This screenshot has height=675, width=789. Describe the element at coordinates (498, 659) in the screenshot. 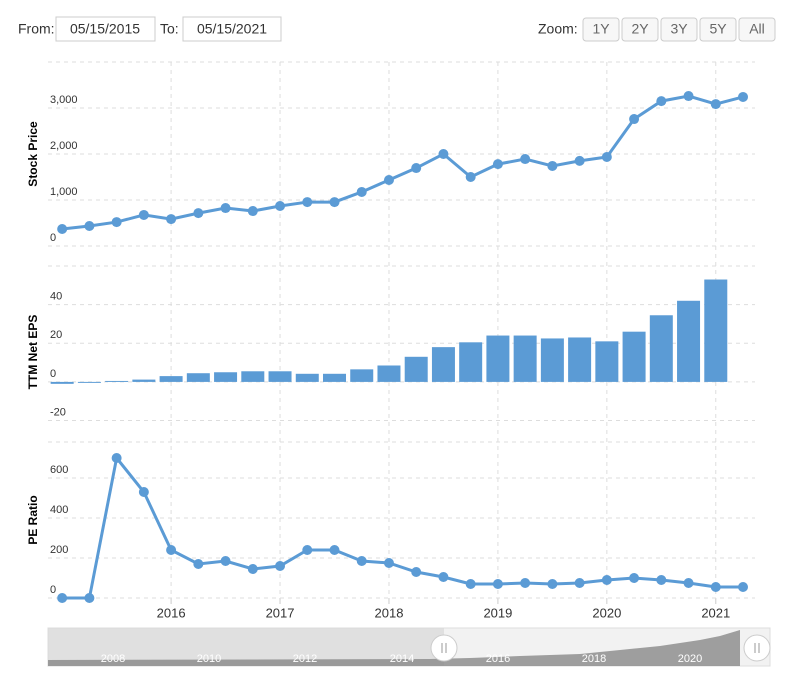

I see `navigator-label: 2016` at that location.